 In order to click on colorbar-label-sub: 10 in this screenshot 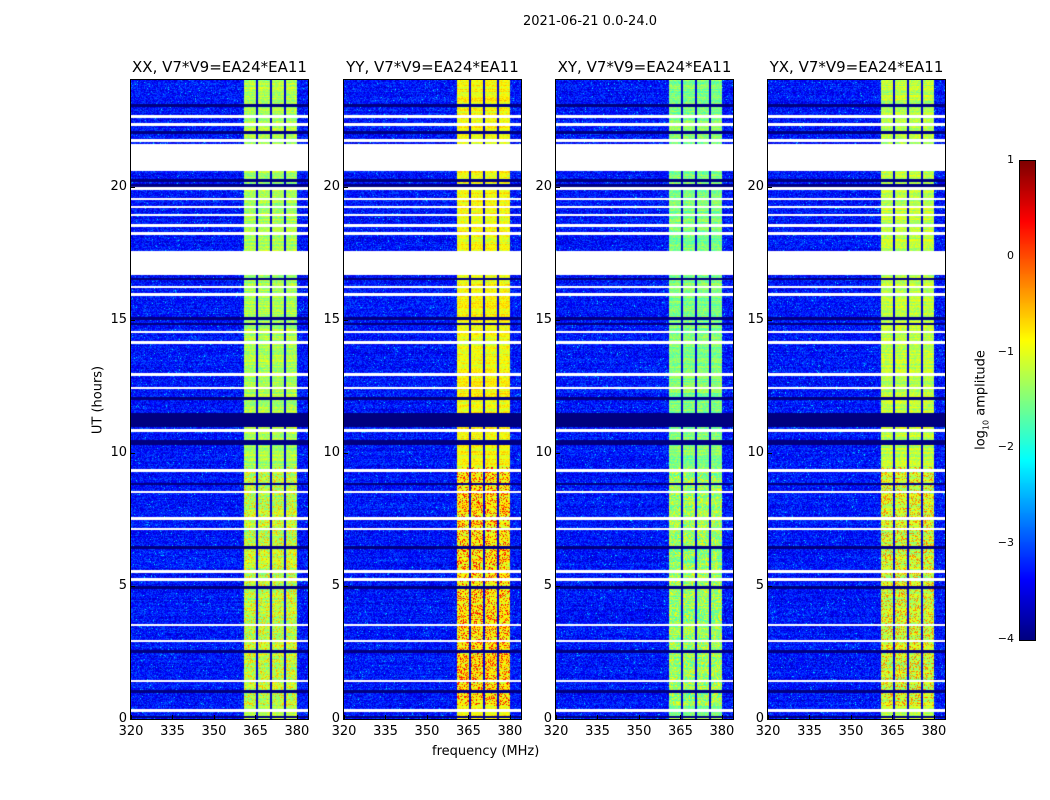, I will do `click(986, 425)`.